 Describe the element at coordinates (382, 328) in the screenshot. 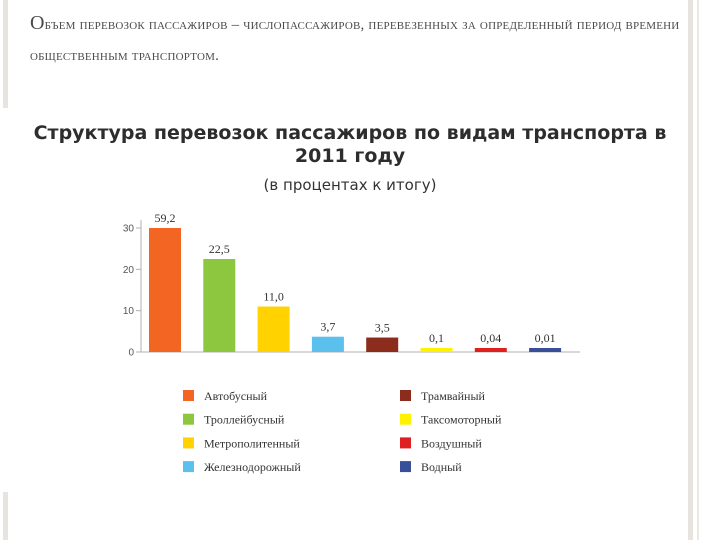

I see `value-label: 3,5` at that location.